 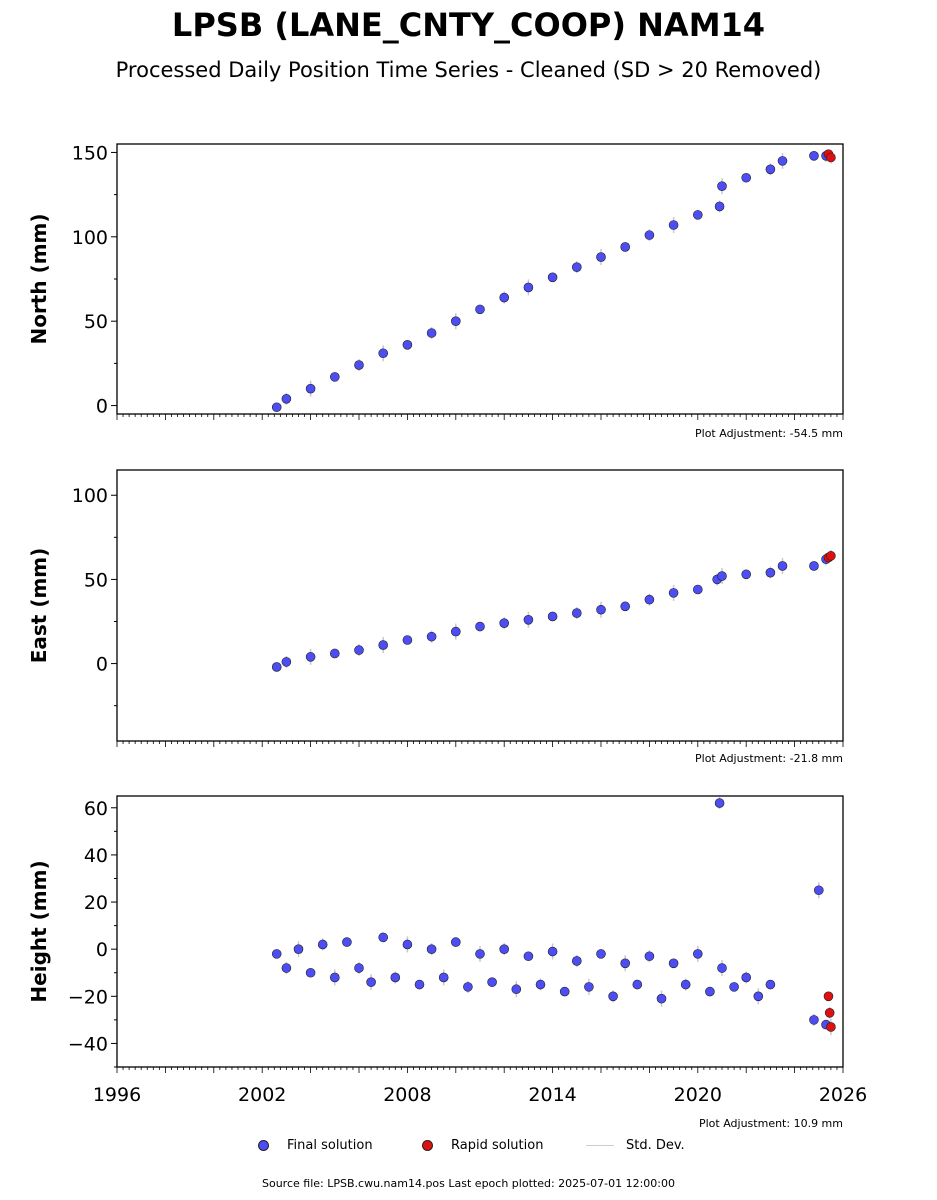 I want to click on plot-adjustment-note: Plot Adjustment: -21.8 mm, so click(x=769, y=758).